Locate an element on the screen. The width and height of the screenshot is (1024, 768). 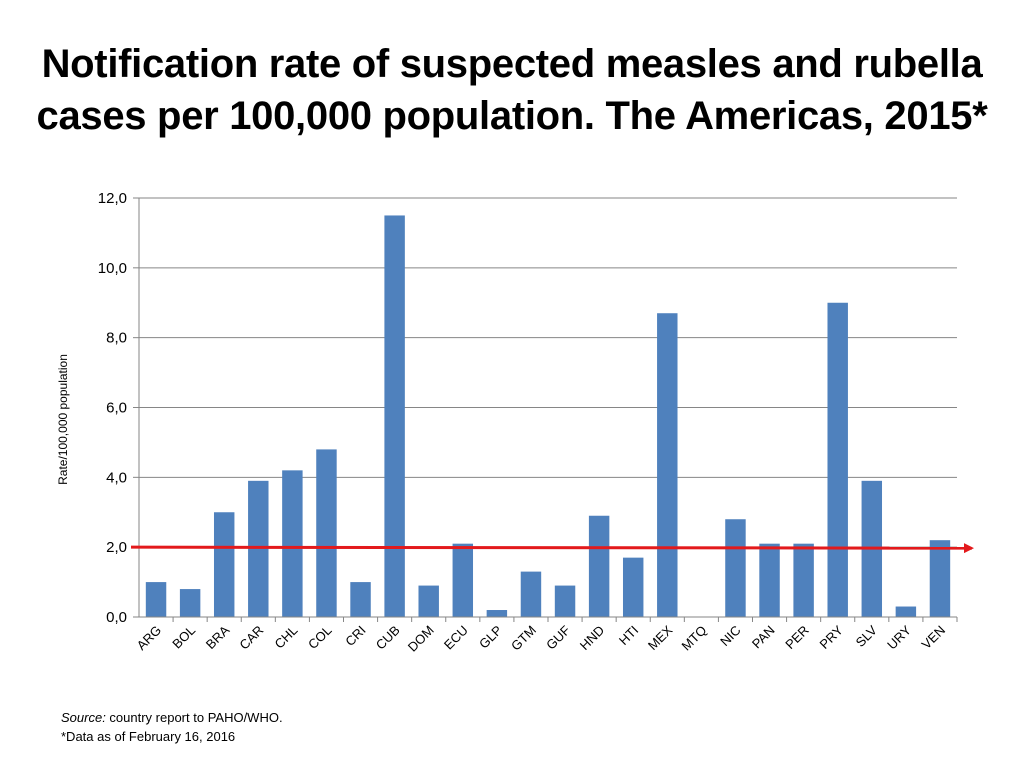
source-text: country report to PAHO/WHO. is located at coordinates (194, 717).